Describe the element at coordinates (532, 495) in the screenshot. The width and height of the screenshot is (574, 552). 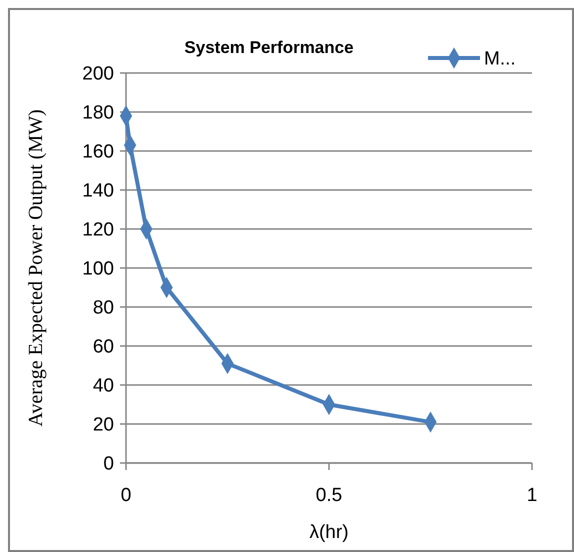
I see `x-tick-label: 1` at that location.